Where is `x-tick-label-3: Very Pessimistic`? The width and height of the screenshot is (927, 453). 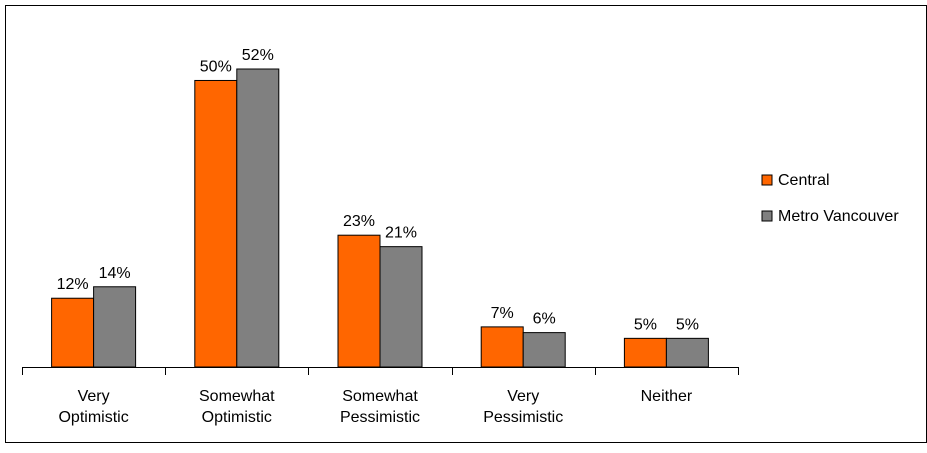 x-tick-label-3: Very Pessimistic is located at coordinates (523, 407).